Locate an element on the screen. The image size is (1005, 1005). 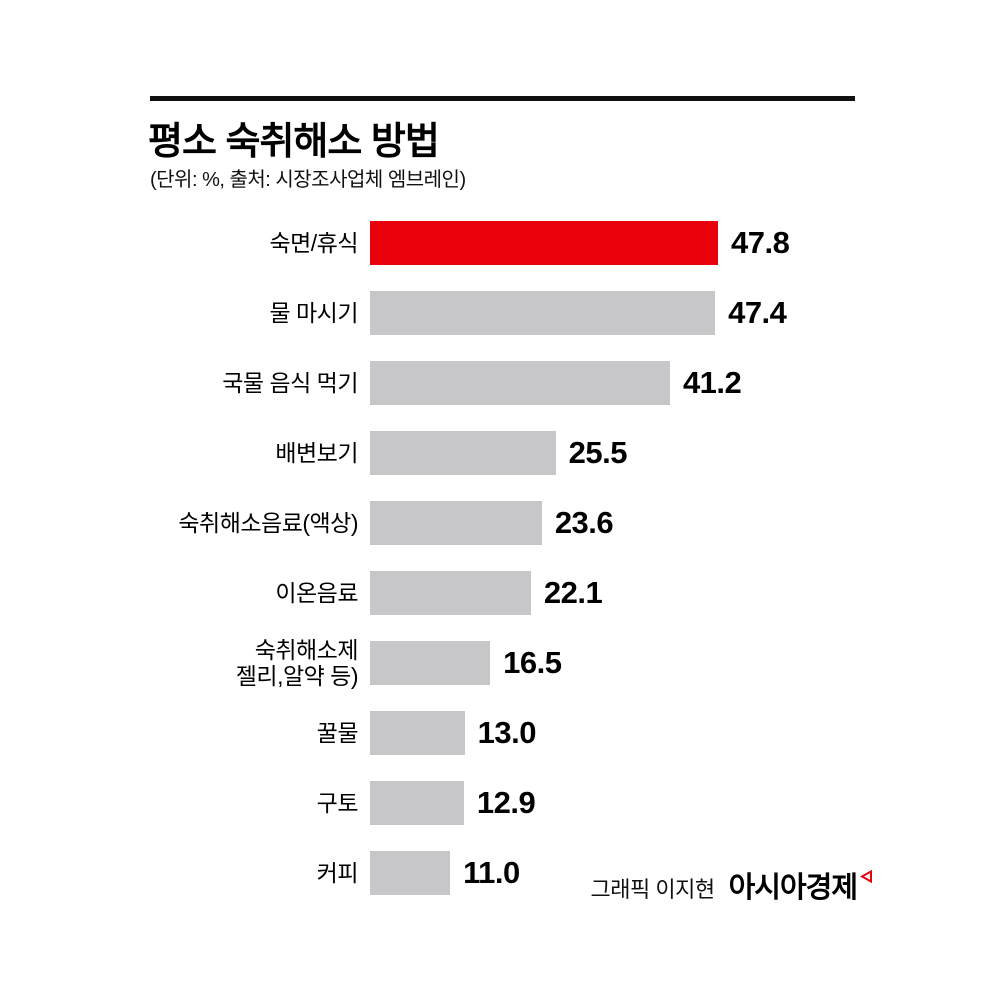
value-label: 41.2 is located at coordinates (712, 382).